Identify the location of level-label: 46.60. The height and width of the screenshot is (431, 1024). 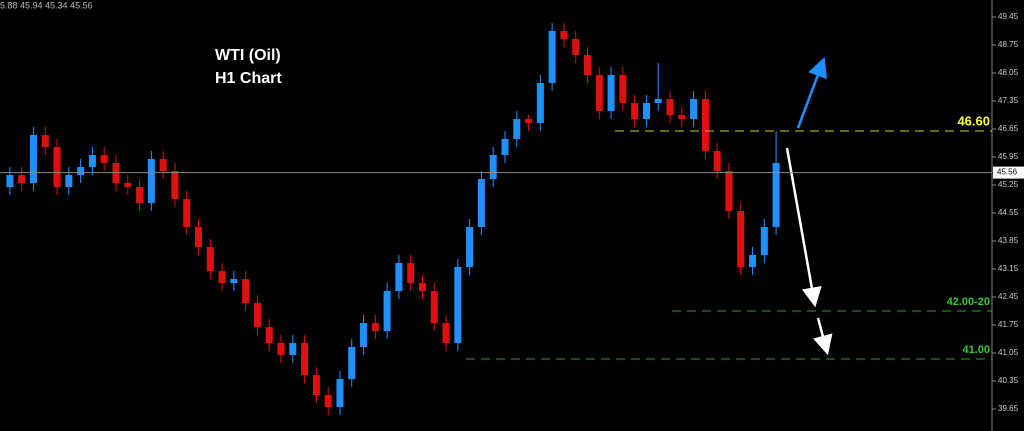
(973, 120).